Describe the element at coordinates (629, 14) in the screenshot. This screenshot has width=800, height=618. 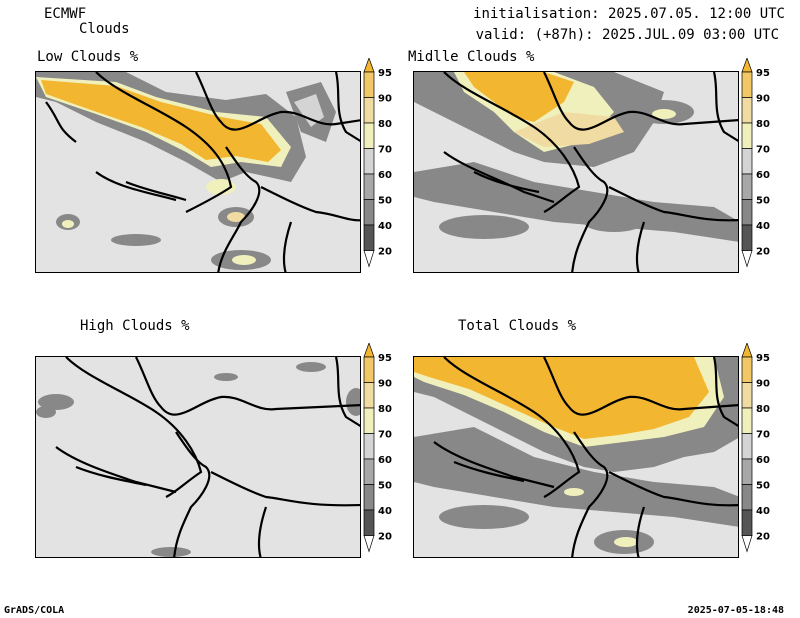
I see `init-time: initialisation: 2025.07.05. 12:00 UTC` at that location.